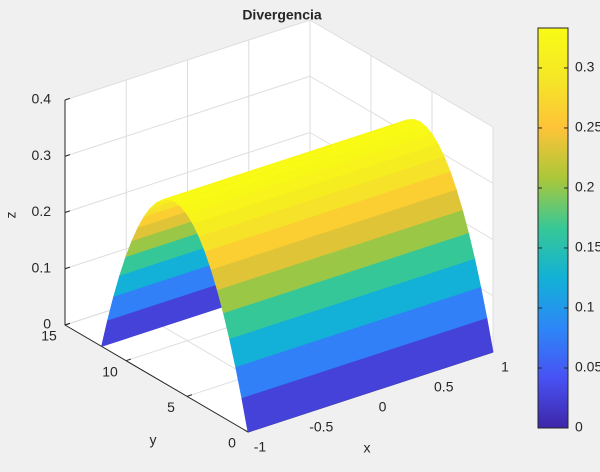 The width and height of the screenshot is (600, 472). I want to click on y-tick-label: 0, so click(232, 443).